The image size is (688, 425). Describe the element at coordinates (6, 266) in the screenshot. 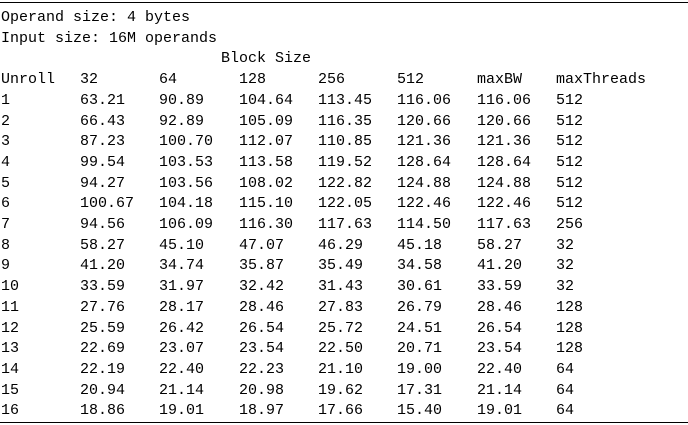

I see `table-cell: 9` at that location.